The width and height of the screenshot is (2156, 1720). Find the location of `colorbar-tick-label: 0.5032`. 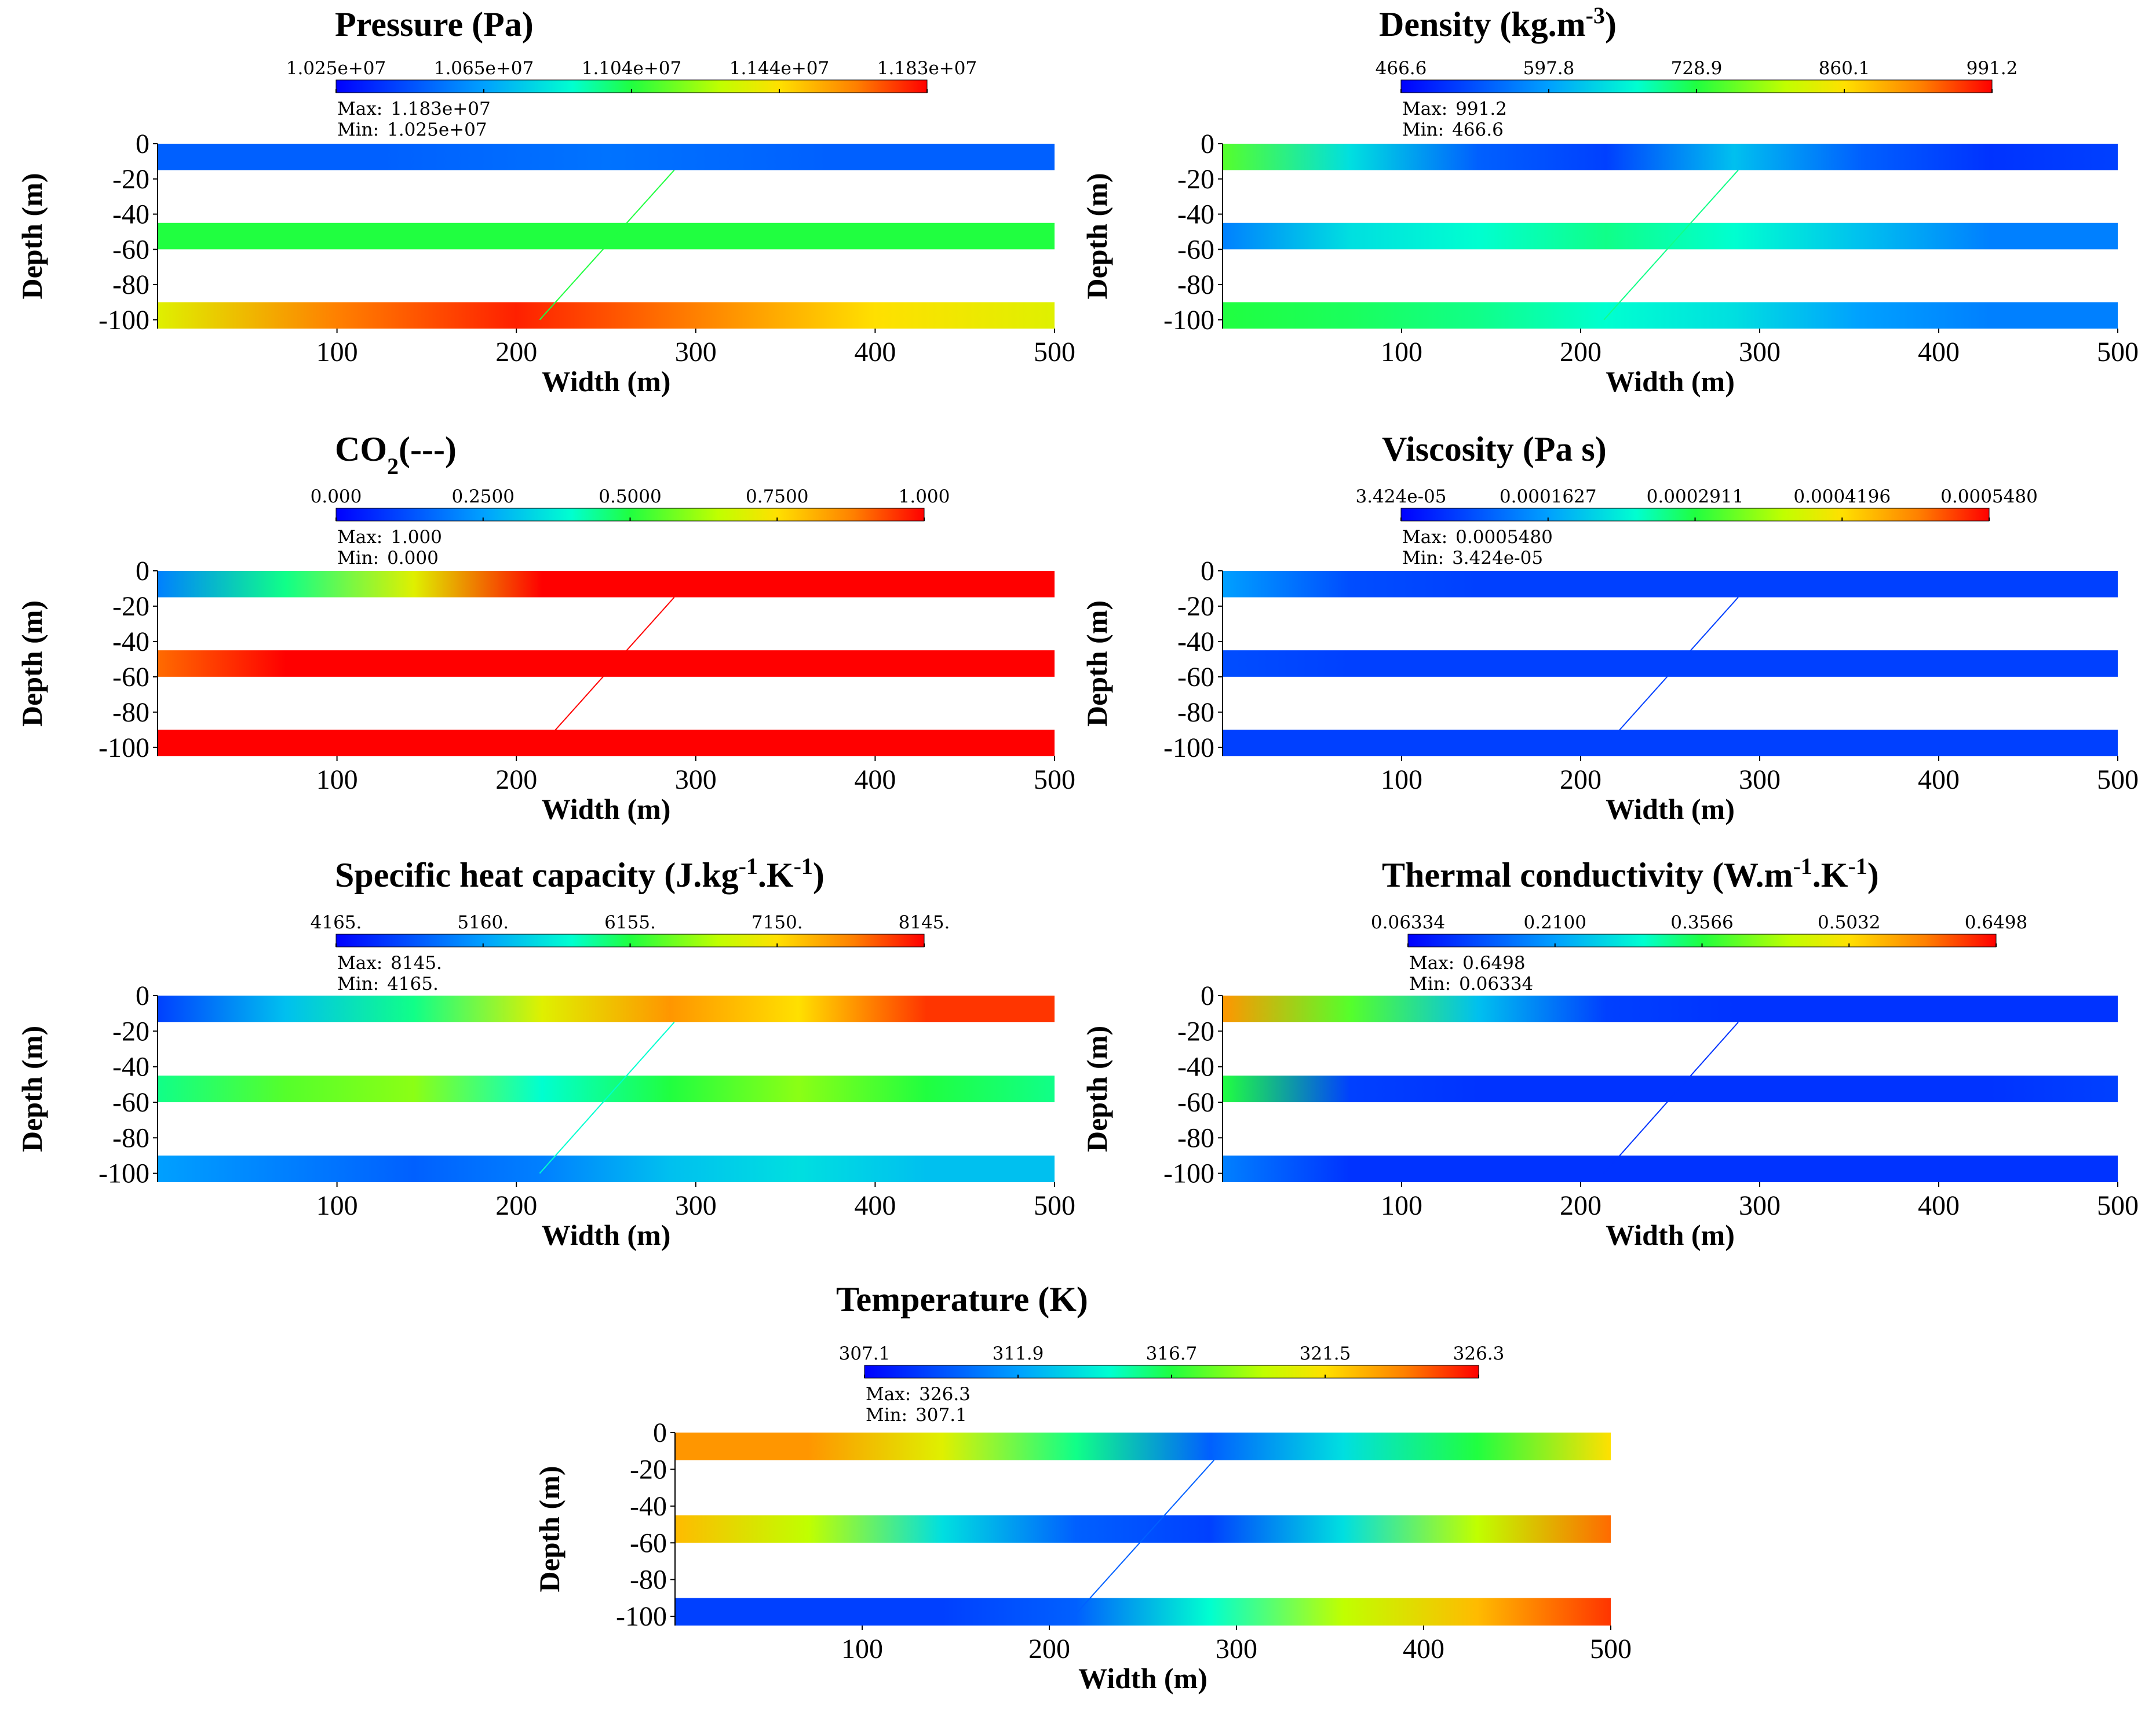

colorbar-tick-label: 0.5032 is located at coordinates (1849, 923).